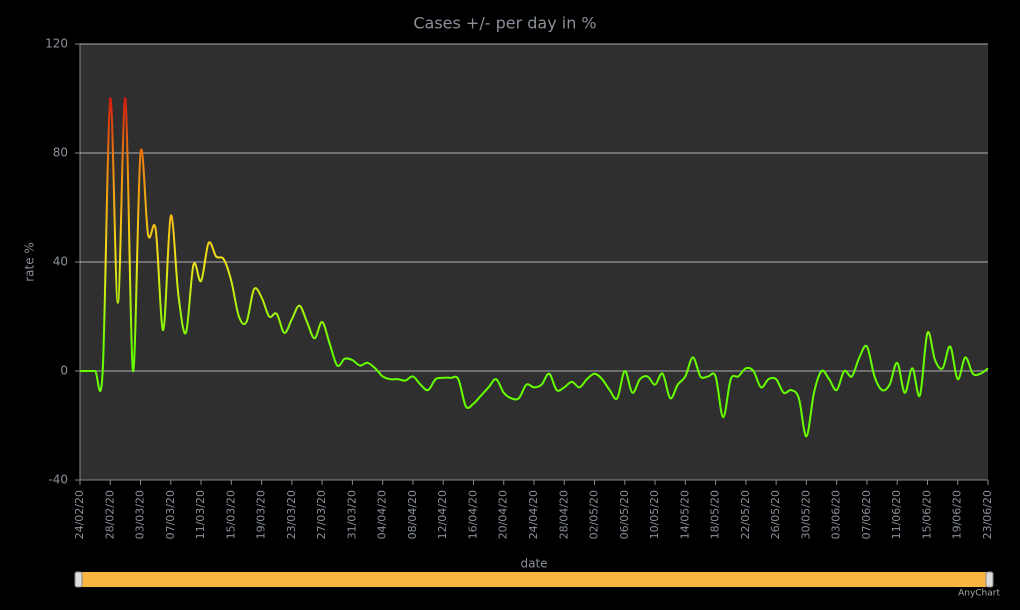  I want to click on x-tick-label: 28/02/20, so click(109, 514).